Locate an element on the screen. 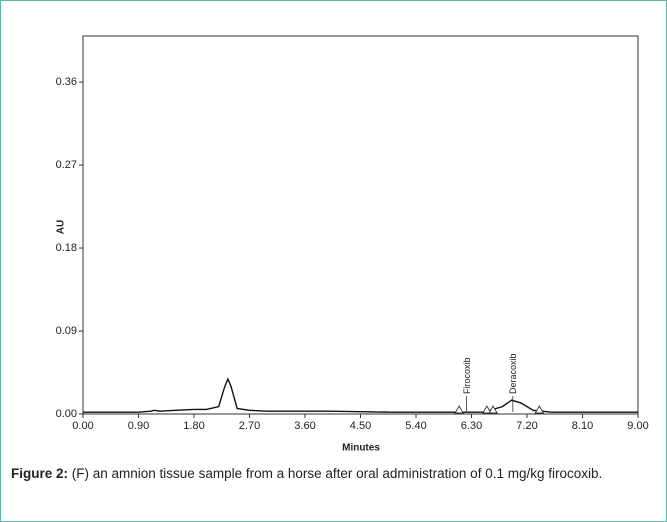 The height and width of the screenshot is (522, 667). caption-label: Figure 2: is located at coordinates (40, 473).